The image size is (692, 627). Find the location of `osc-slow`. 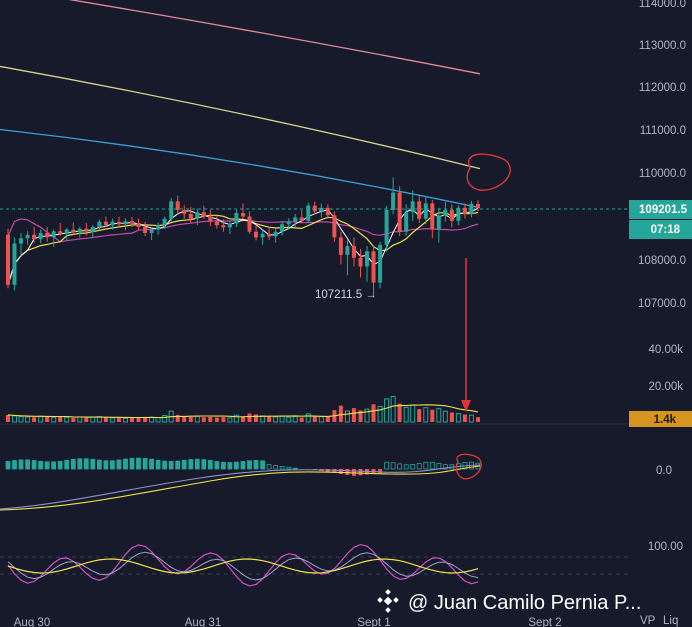

osc-slow is located at coordinates (243, 566).